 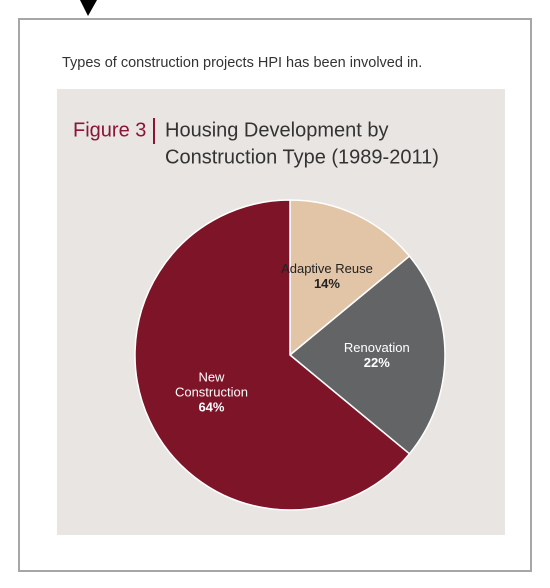 What do you see at coordinates (211, 384) in the screenshot?
I see `category-label: New Construction` at bounding box center [211, 384].